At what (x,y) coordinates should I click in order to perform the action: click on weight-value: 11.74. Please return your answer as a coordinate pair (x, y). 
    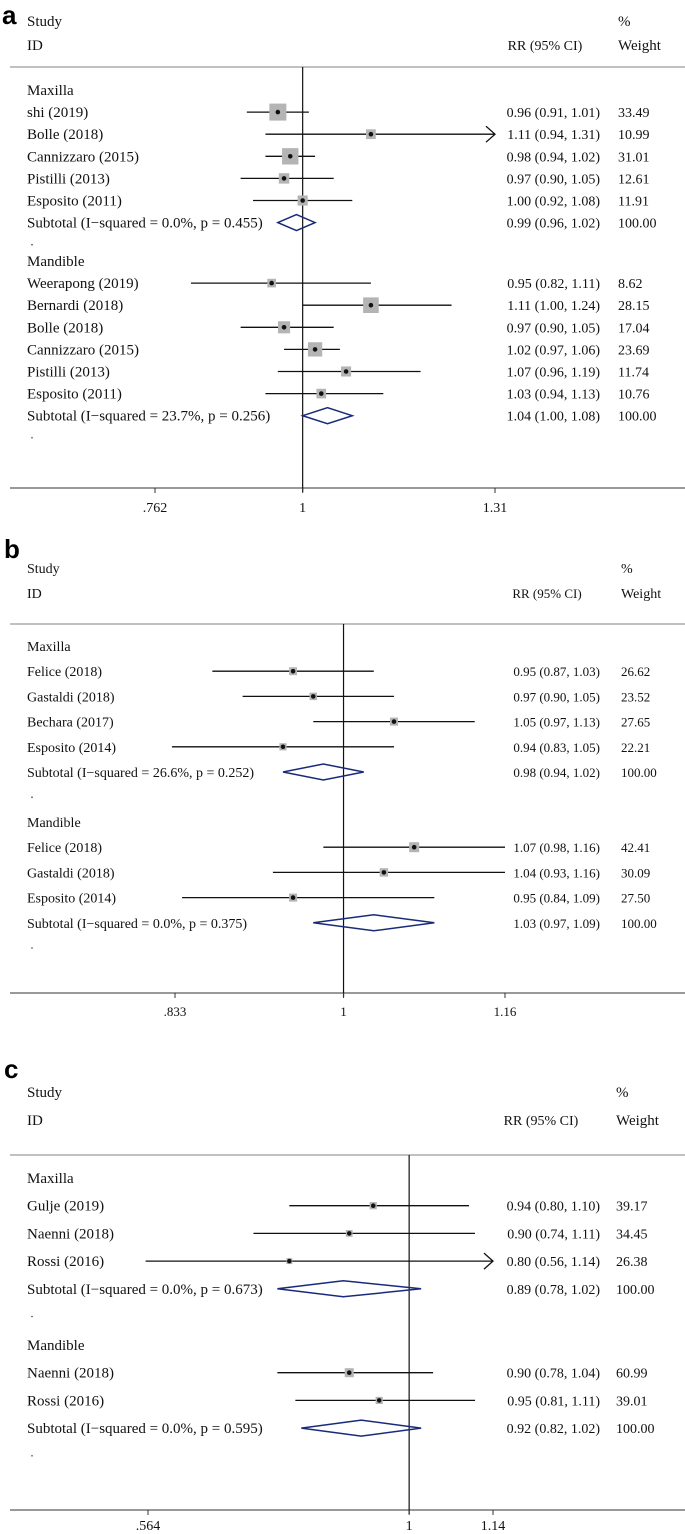
    Looking at the image, I should click on (633, 373).